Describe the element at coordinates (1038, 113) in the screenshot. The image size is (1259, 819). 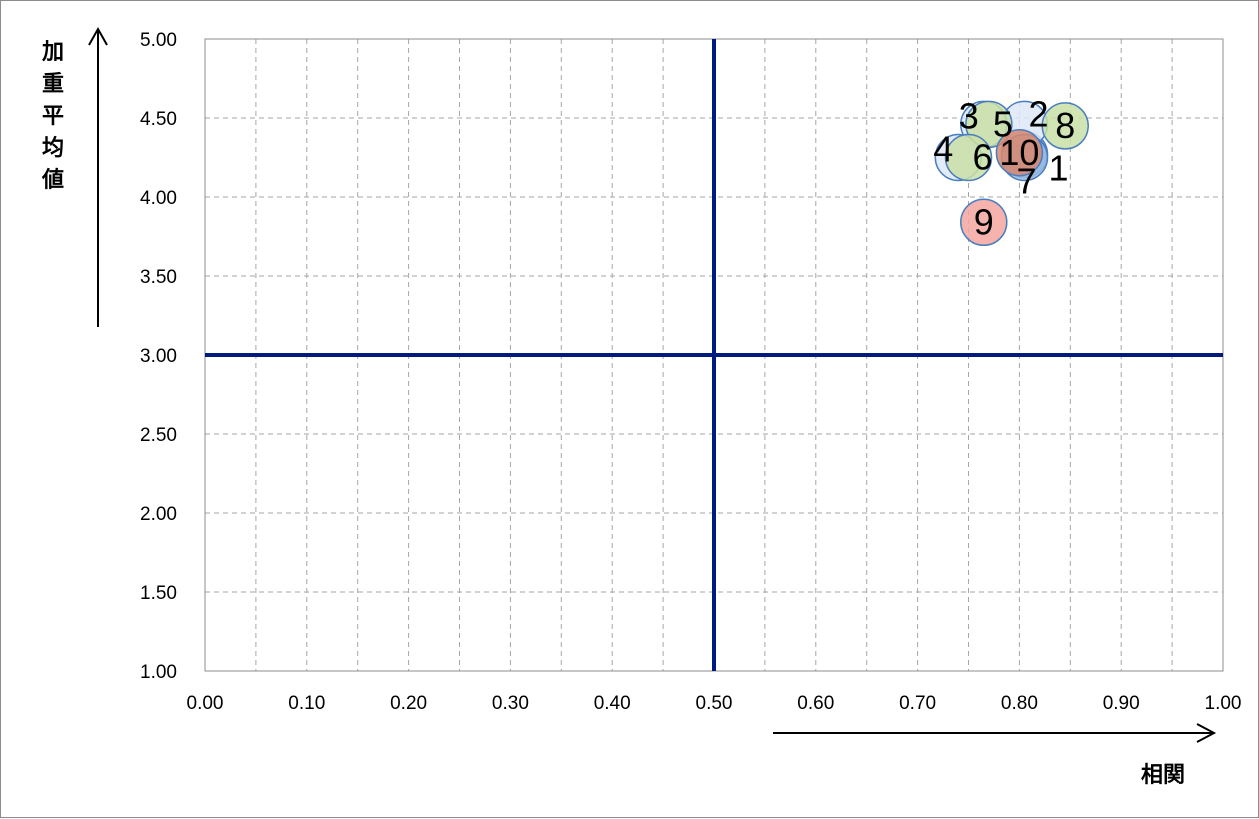
I see `data-point-label-2: 2` at that location.